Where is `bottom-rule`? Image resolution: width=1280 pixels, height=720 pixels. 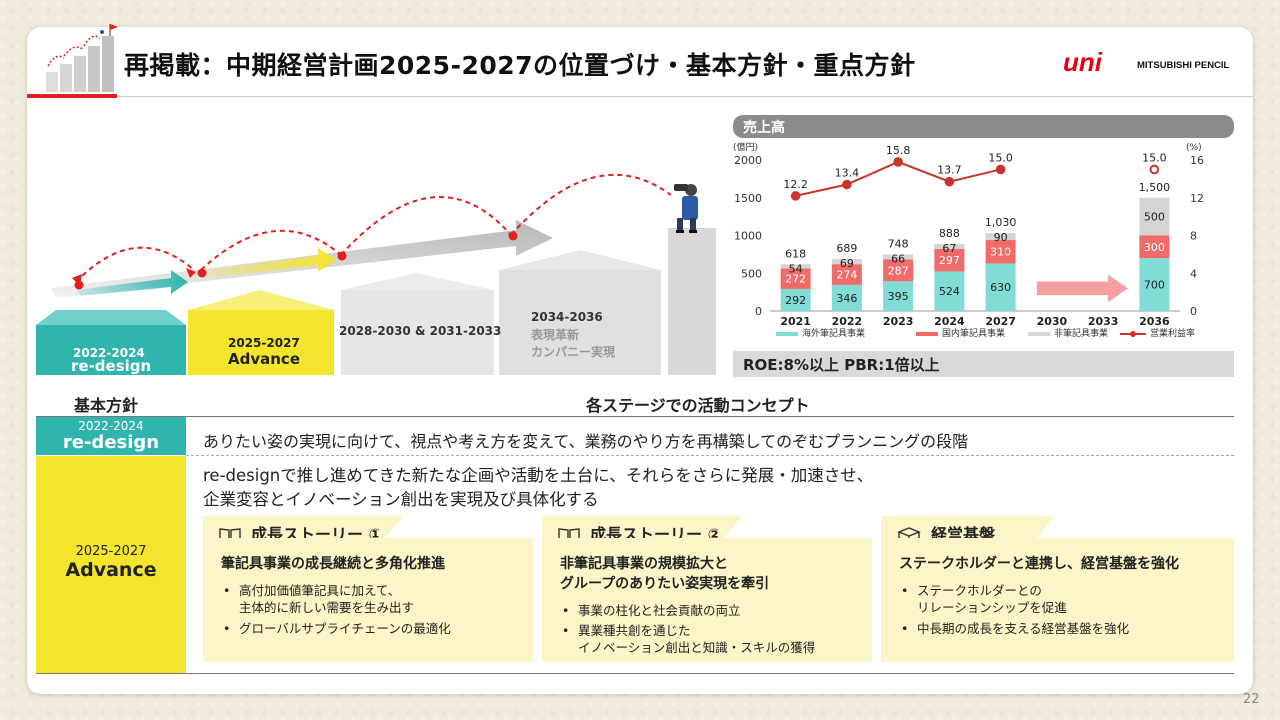
bottom-rule is located at coordinates (635, 673).